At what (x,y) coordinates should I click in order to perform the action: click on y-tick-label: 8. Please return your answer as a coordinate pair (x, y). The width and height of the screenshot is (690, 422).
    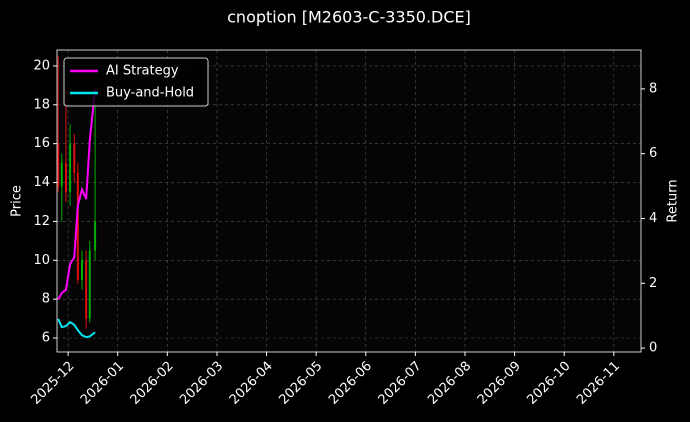
    Looking at the image, I should click on (46, 299).